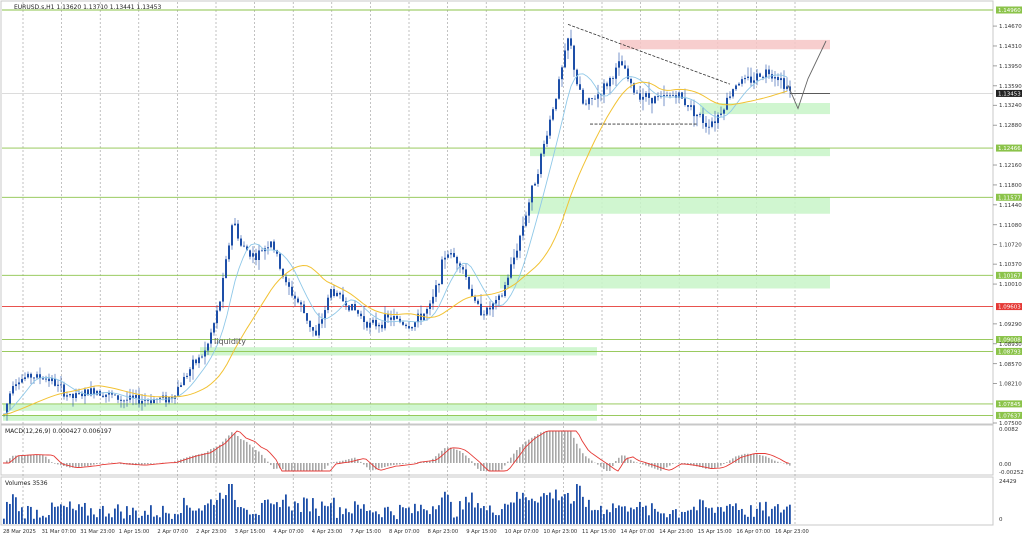  I want to click on time-tick-label: 4 Apr 23:00, so click(327, 532).